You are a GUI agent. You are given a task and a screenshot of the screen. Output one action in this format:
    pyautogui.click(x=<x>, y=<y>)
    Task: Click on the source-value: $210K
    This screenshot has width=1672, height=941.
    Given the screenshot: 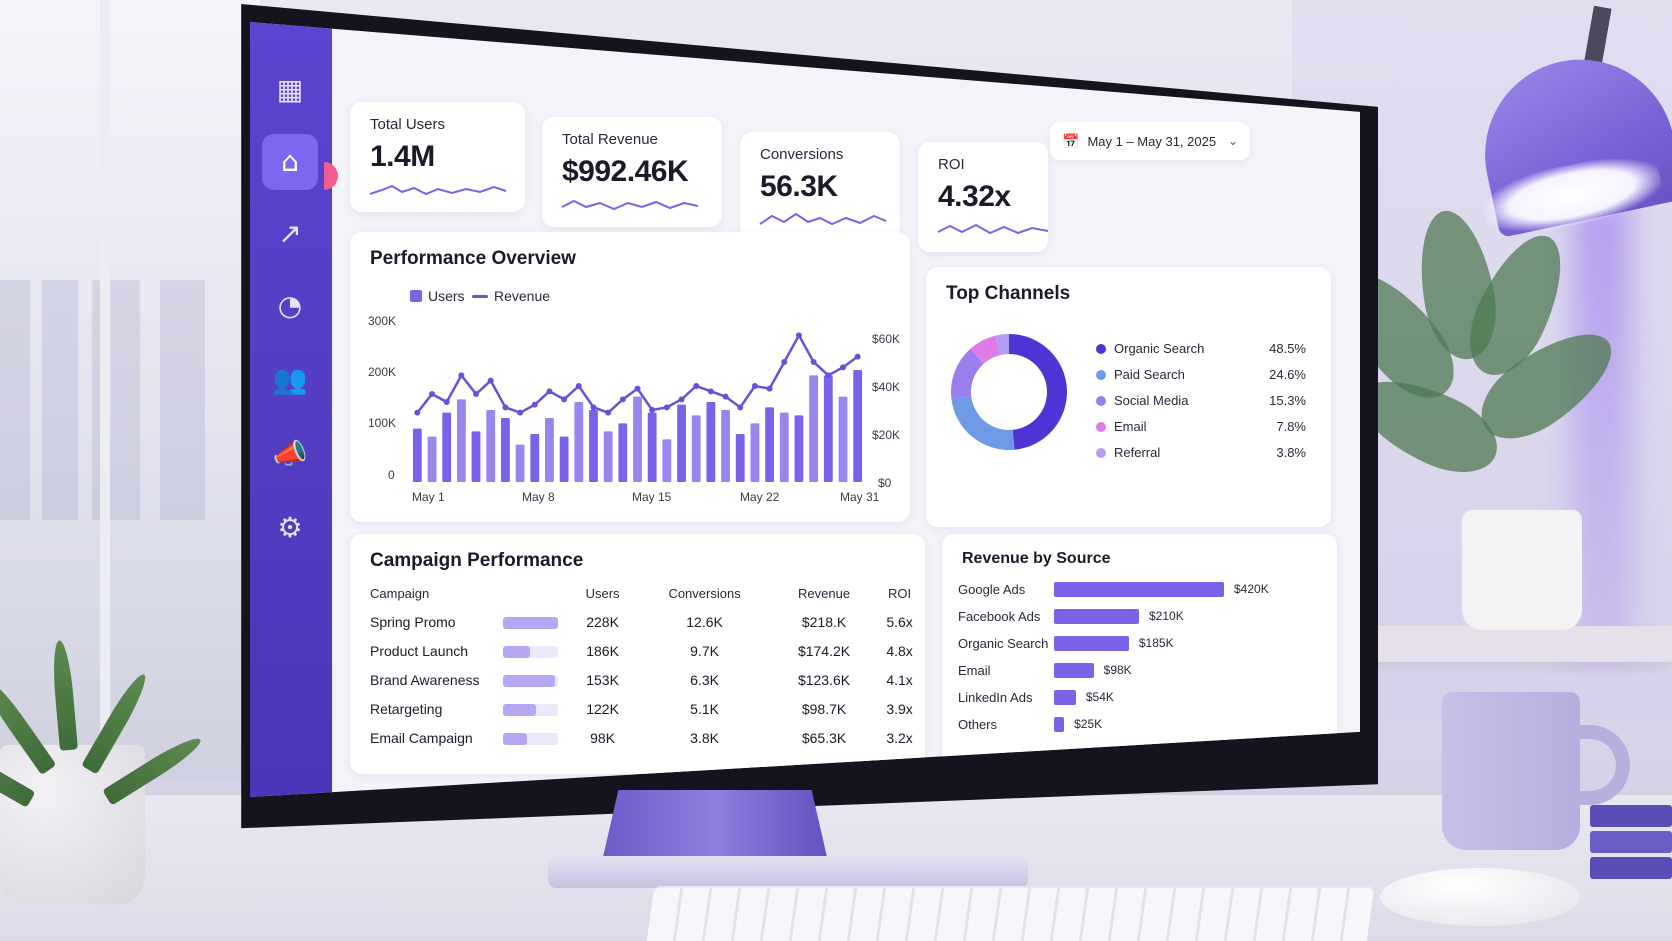 What is the action you would take?
    pyautogui.click(x=1166, y=616)
    